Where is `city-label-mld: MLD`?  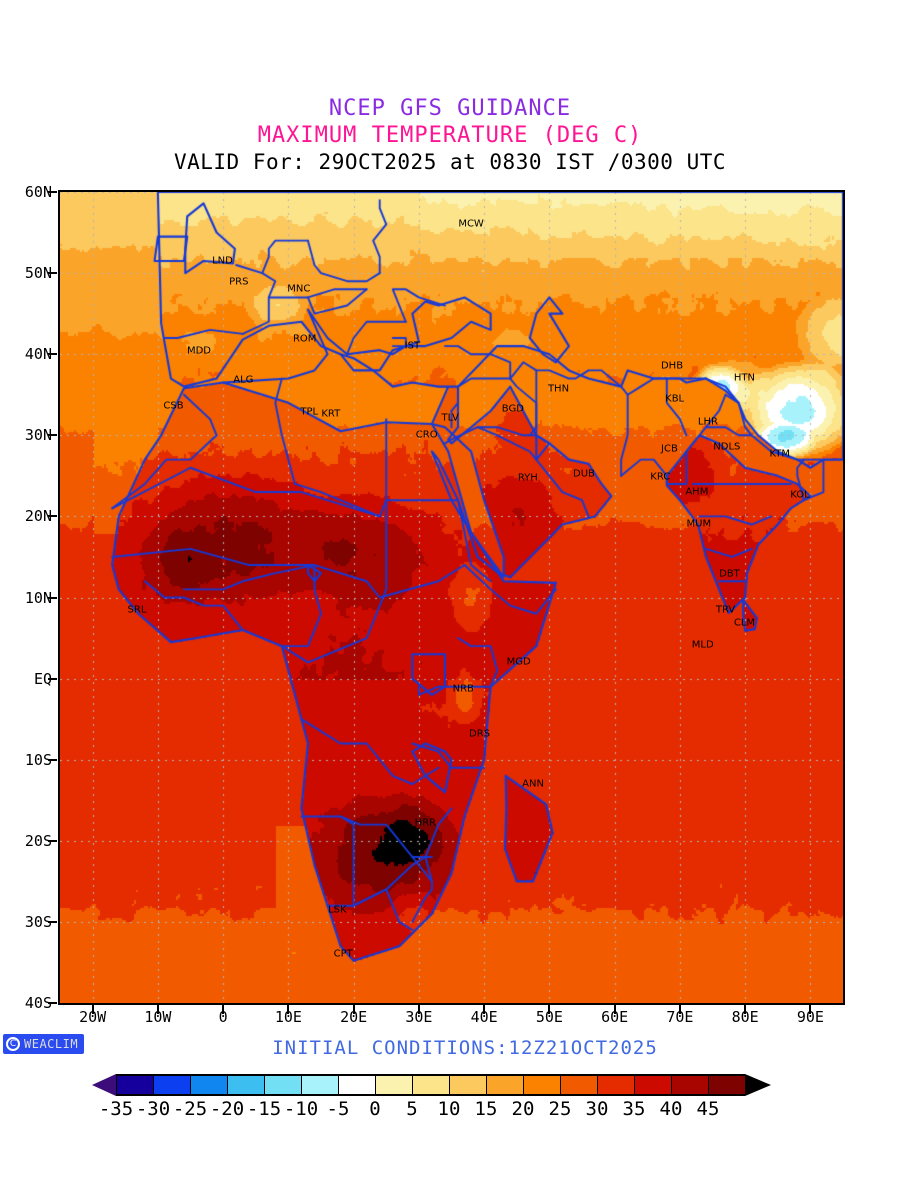 city-label-mld: MLD is located at coordinates (702, 645).